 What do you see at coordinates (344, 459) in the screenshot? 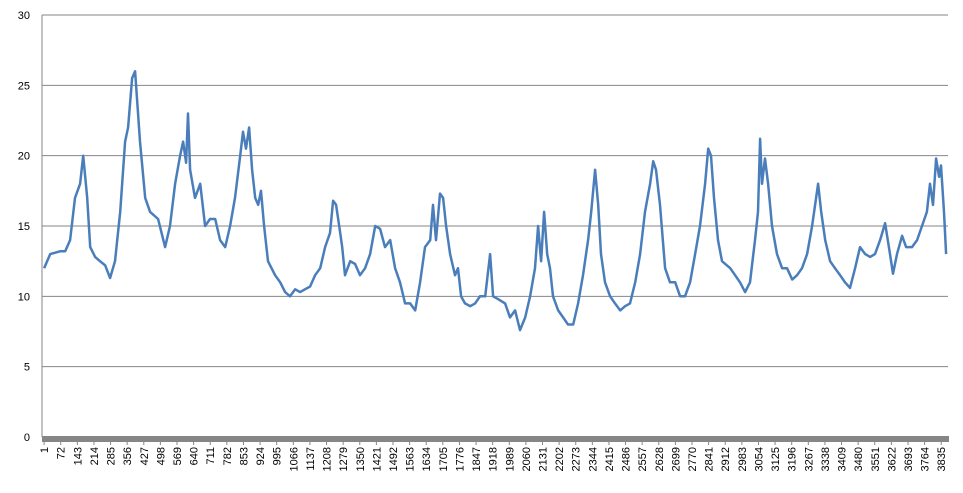
I see `x-tick-label: 1279` at bounding box center [344, 459].